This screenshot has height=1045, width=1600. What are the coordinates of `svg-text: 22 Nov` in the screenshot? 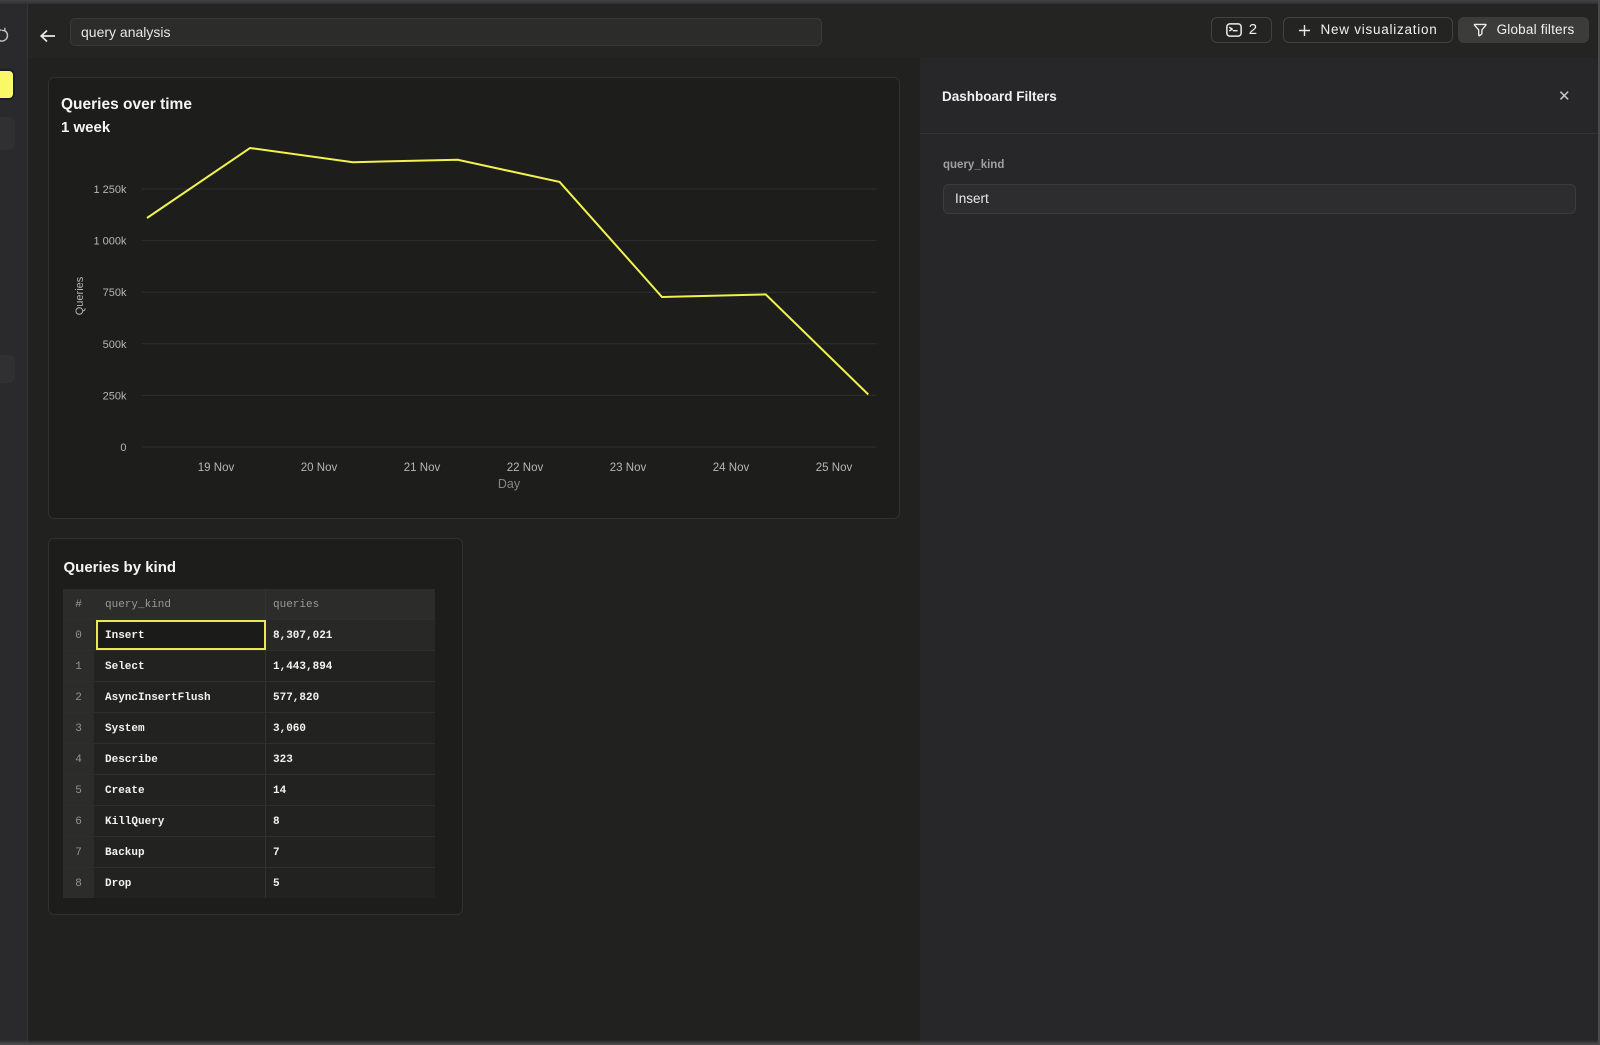 It's located at (525, 468).